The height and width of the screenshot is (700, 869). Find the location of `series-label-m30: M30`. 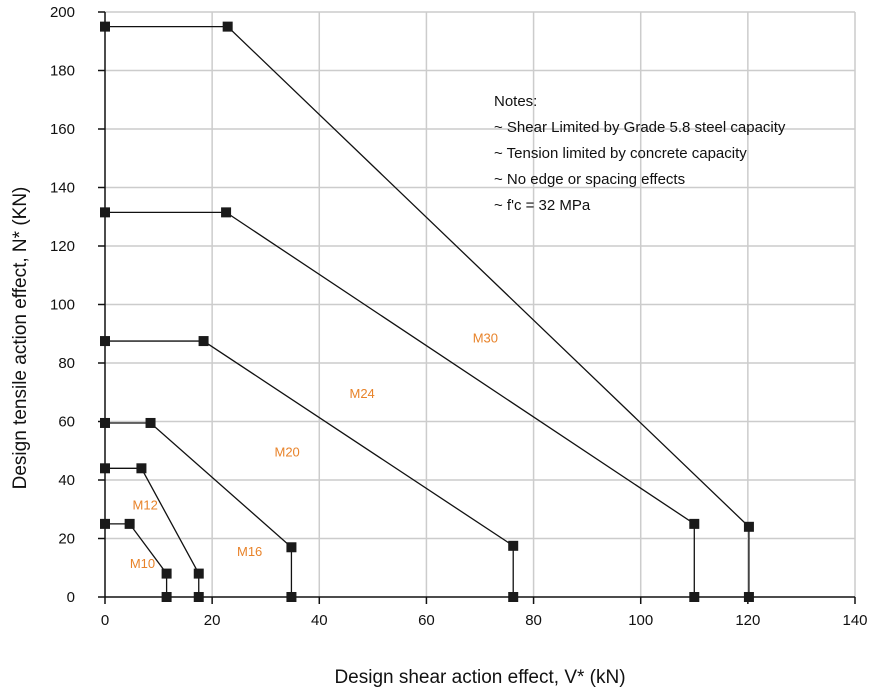

series-label-m30: M30 is located at coordinates (485, 338).